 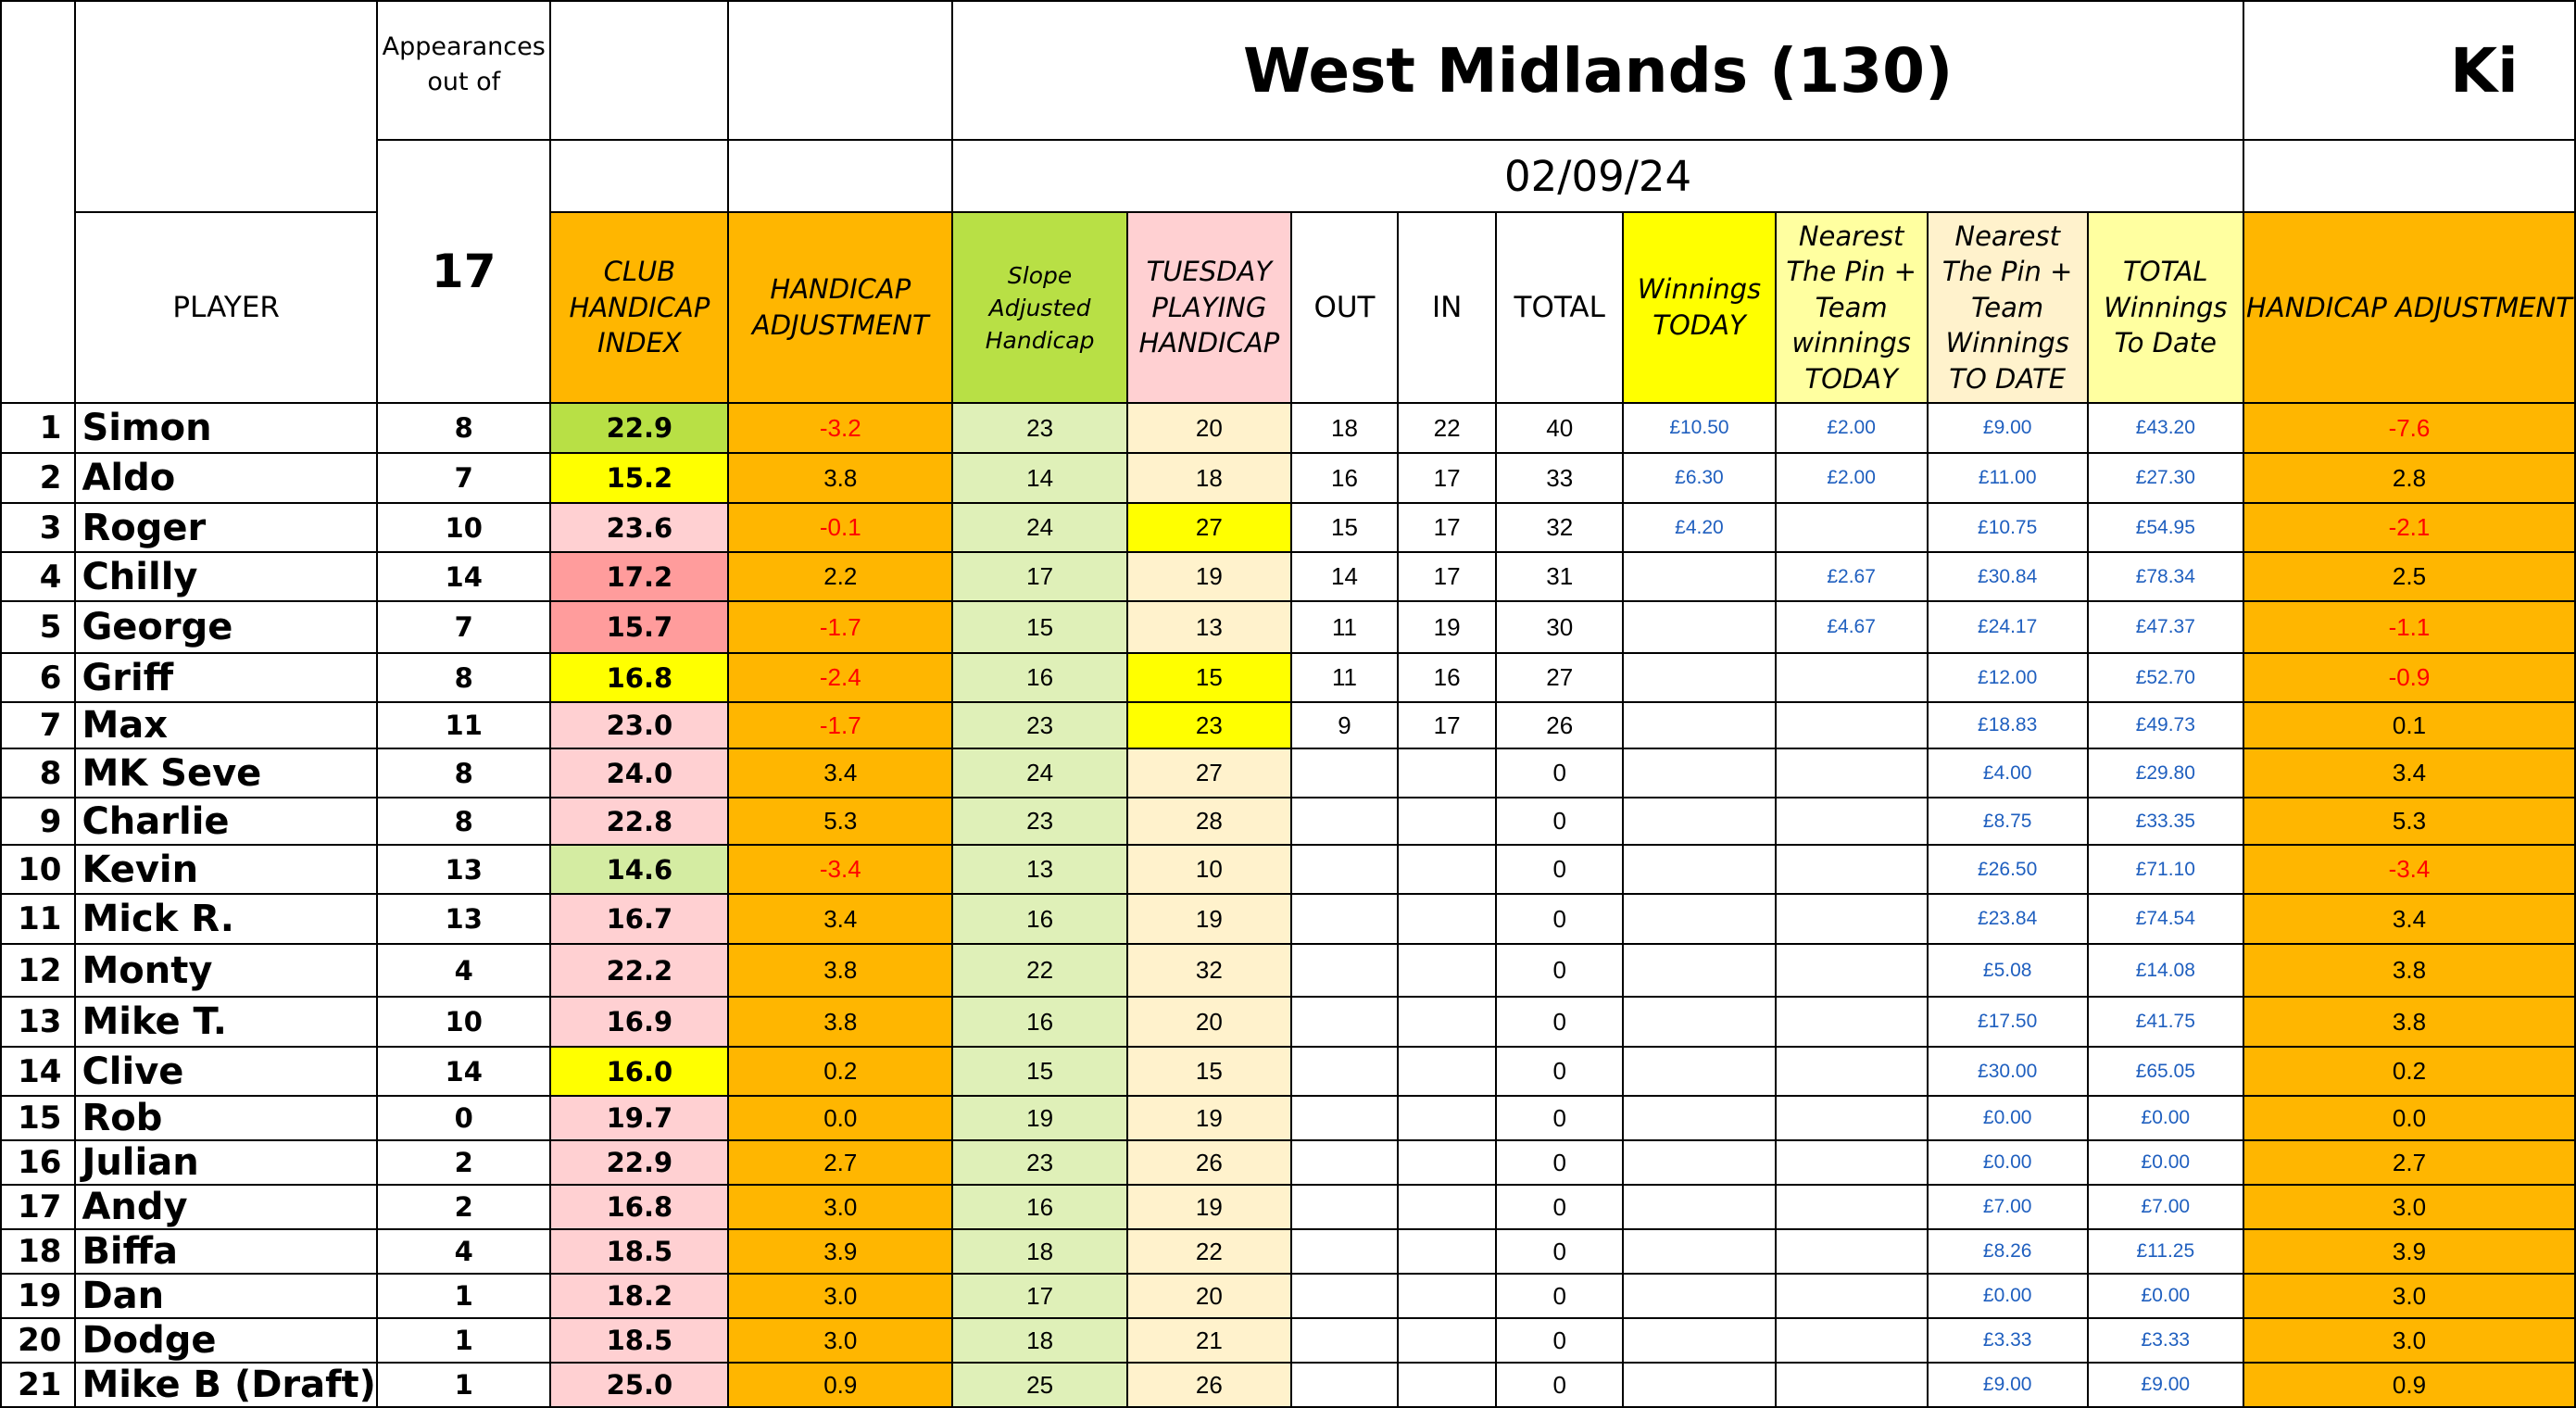 I want to click on row-number-cell: 12, so click(x=38, y=971).